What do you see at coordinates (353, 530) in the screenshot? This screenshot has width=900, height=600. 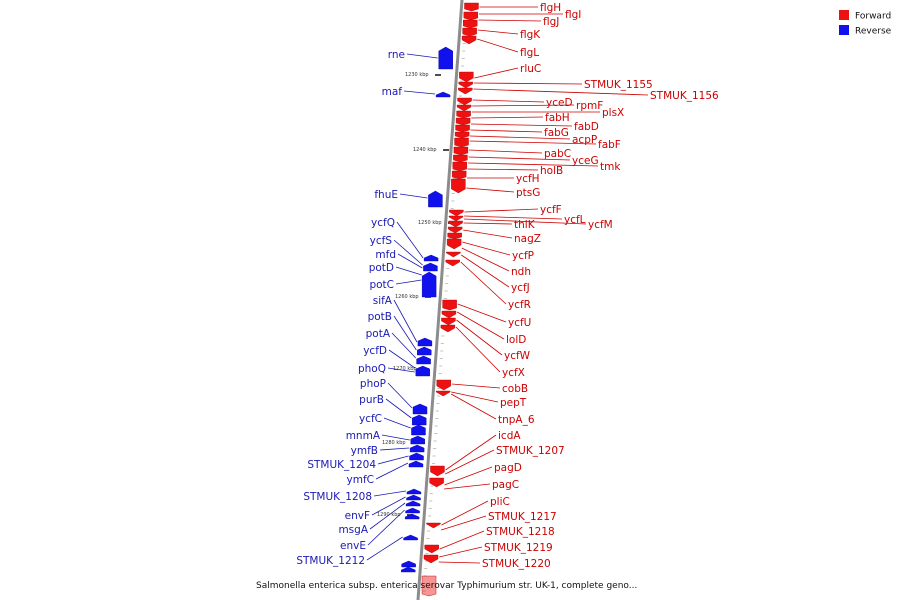 I see `reverse-gene-label: msgA` at bounding box center [353, 530].